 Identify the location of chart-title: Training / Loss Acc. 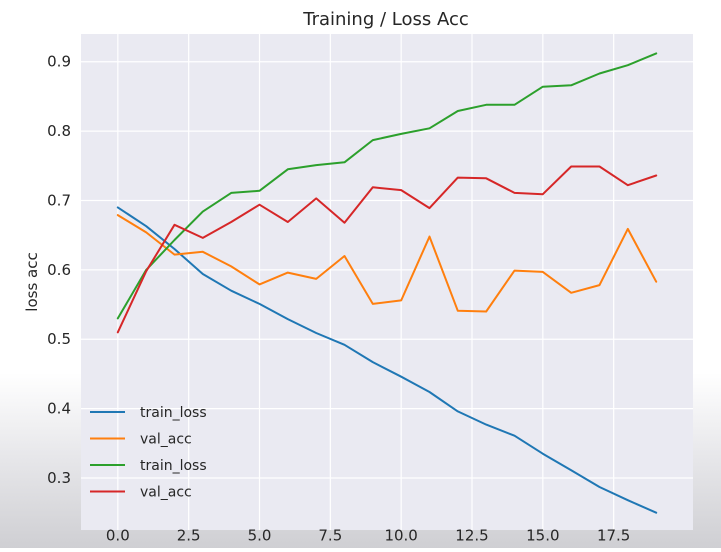
(385, 19).